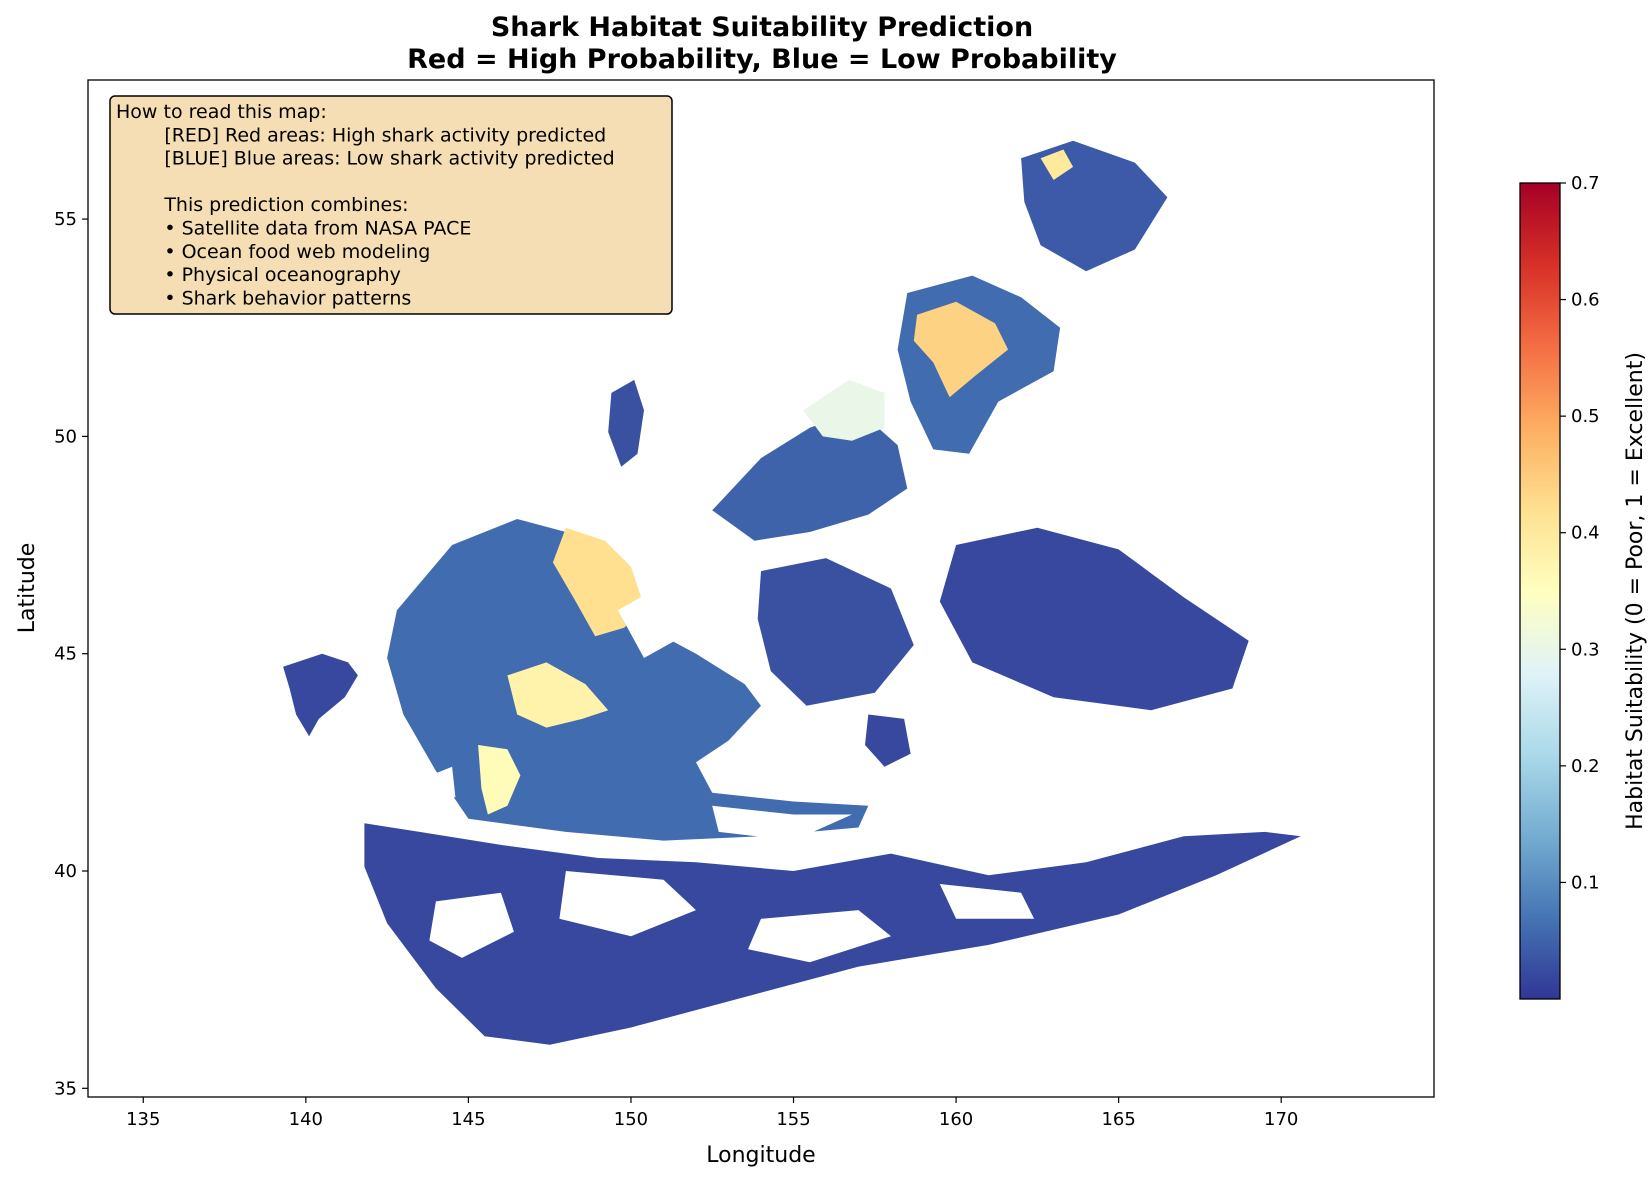  What do you see at coordinates (1585, 882) in the screenshot?
I see `colorbar-tick-label: 0.1` at bounding box center [1585, 882].